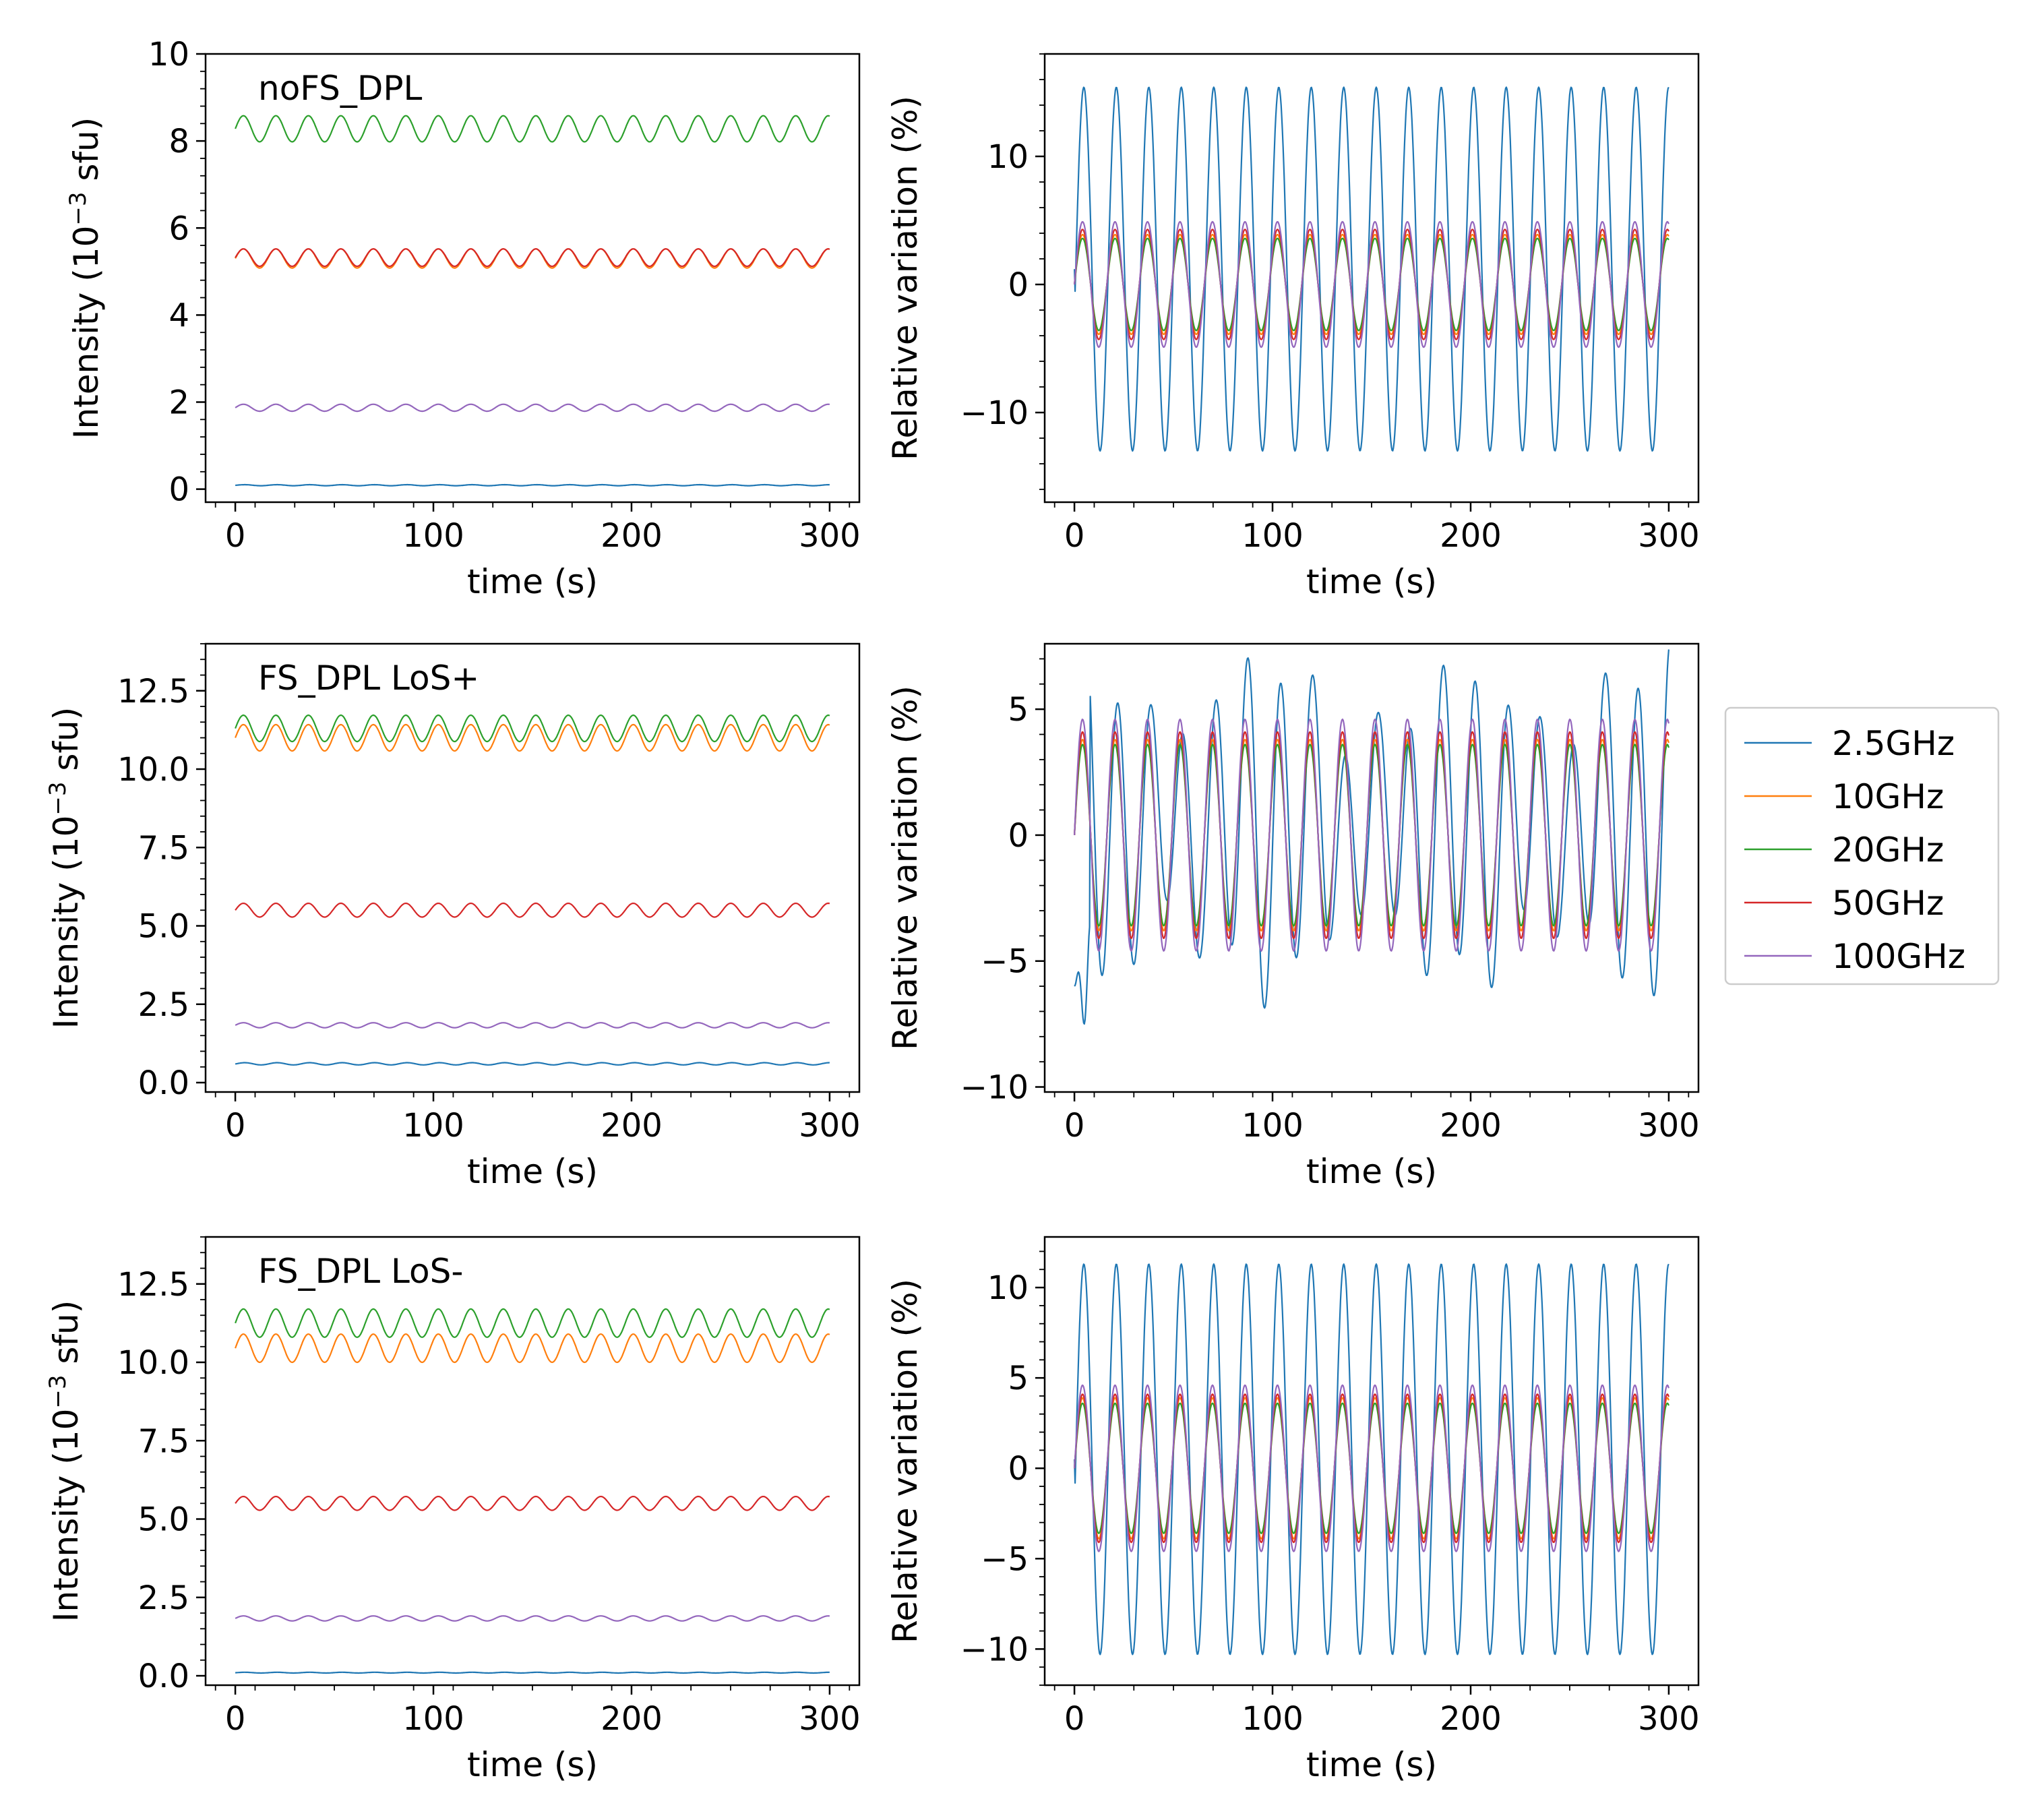  Describe the element at coordinates (178, 141) in the screenshot. I see `y-tick-label: 8` at that location.